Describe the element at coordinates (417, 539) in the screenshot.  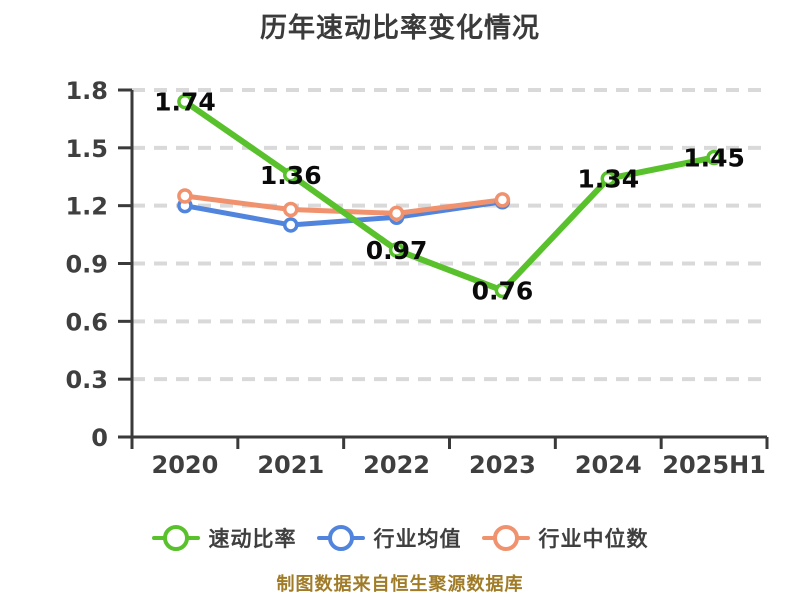
I see `legend-label-industry-mean: 行业均值` at that location.